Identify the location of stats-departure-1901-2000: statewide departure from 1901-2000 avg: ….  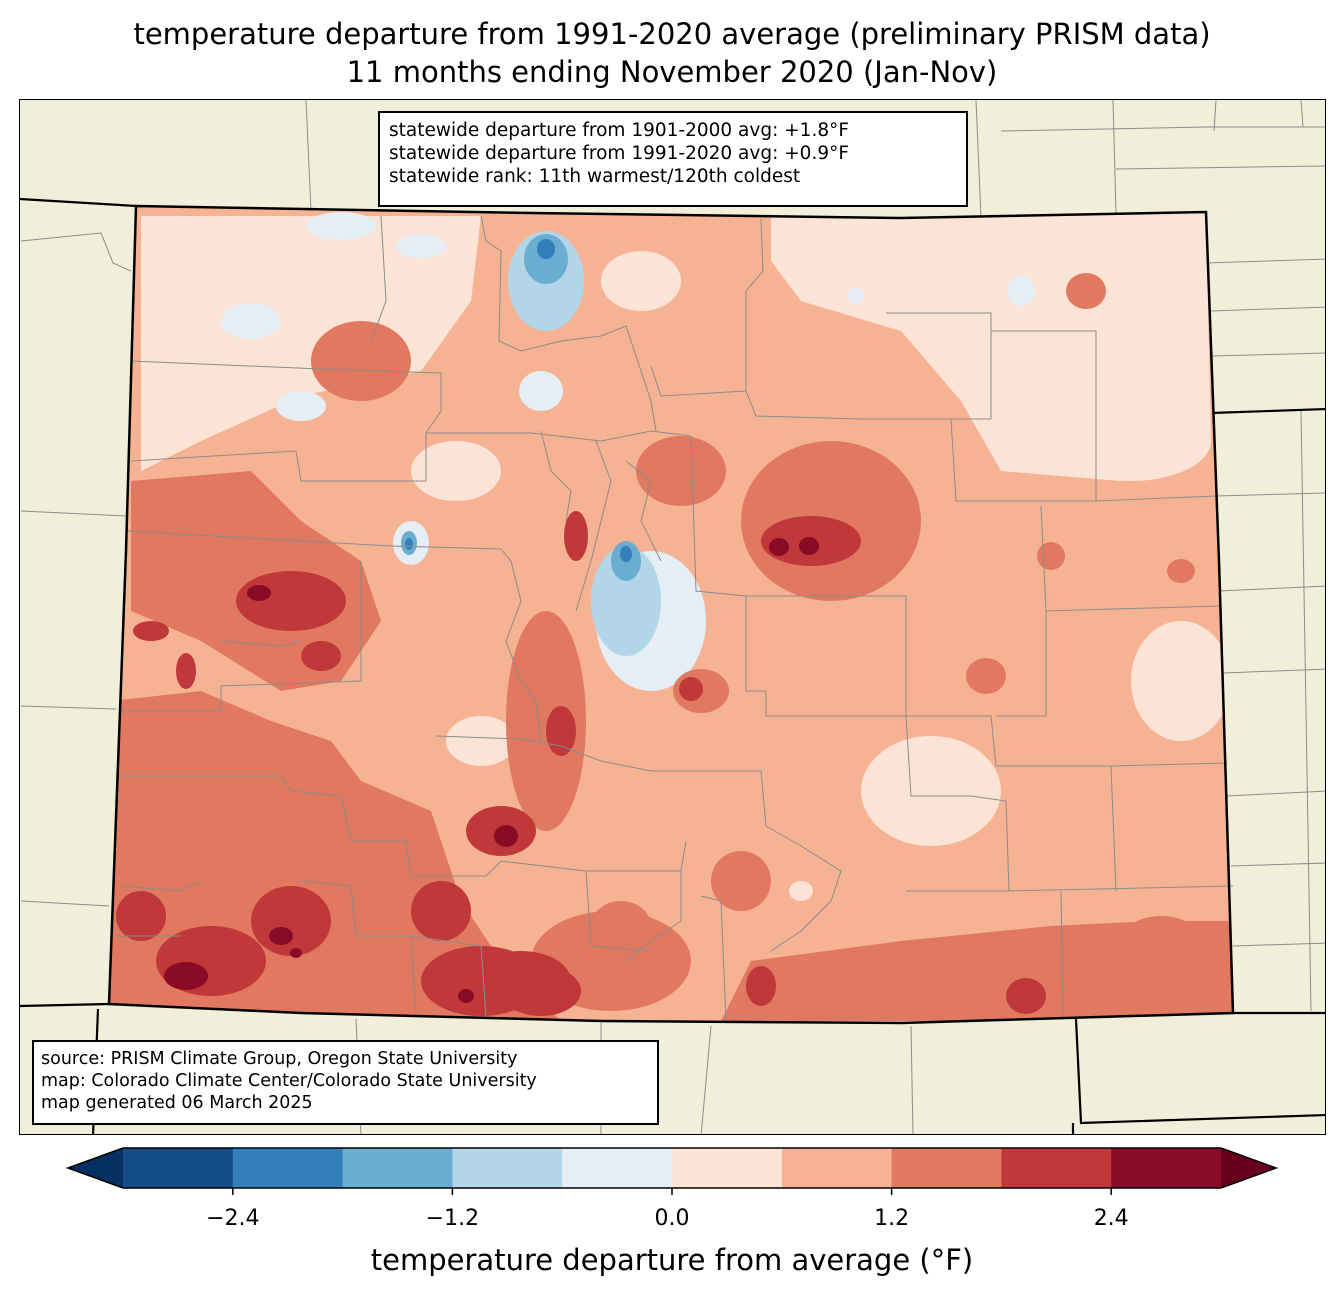
(619, 130).